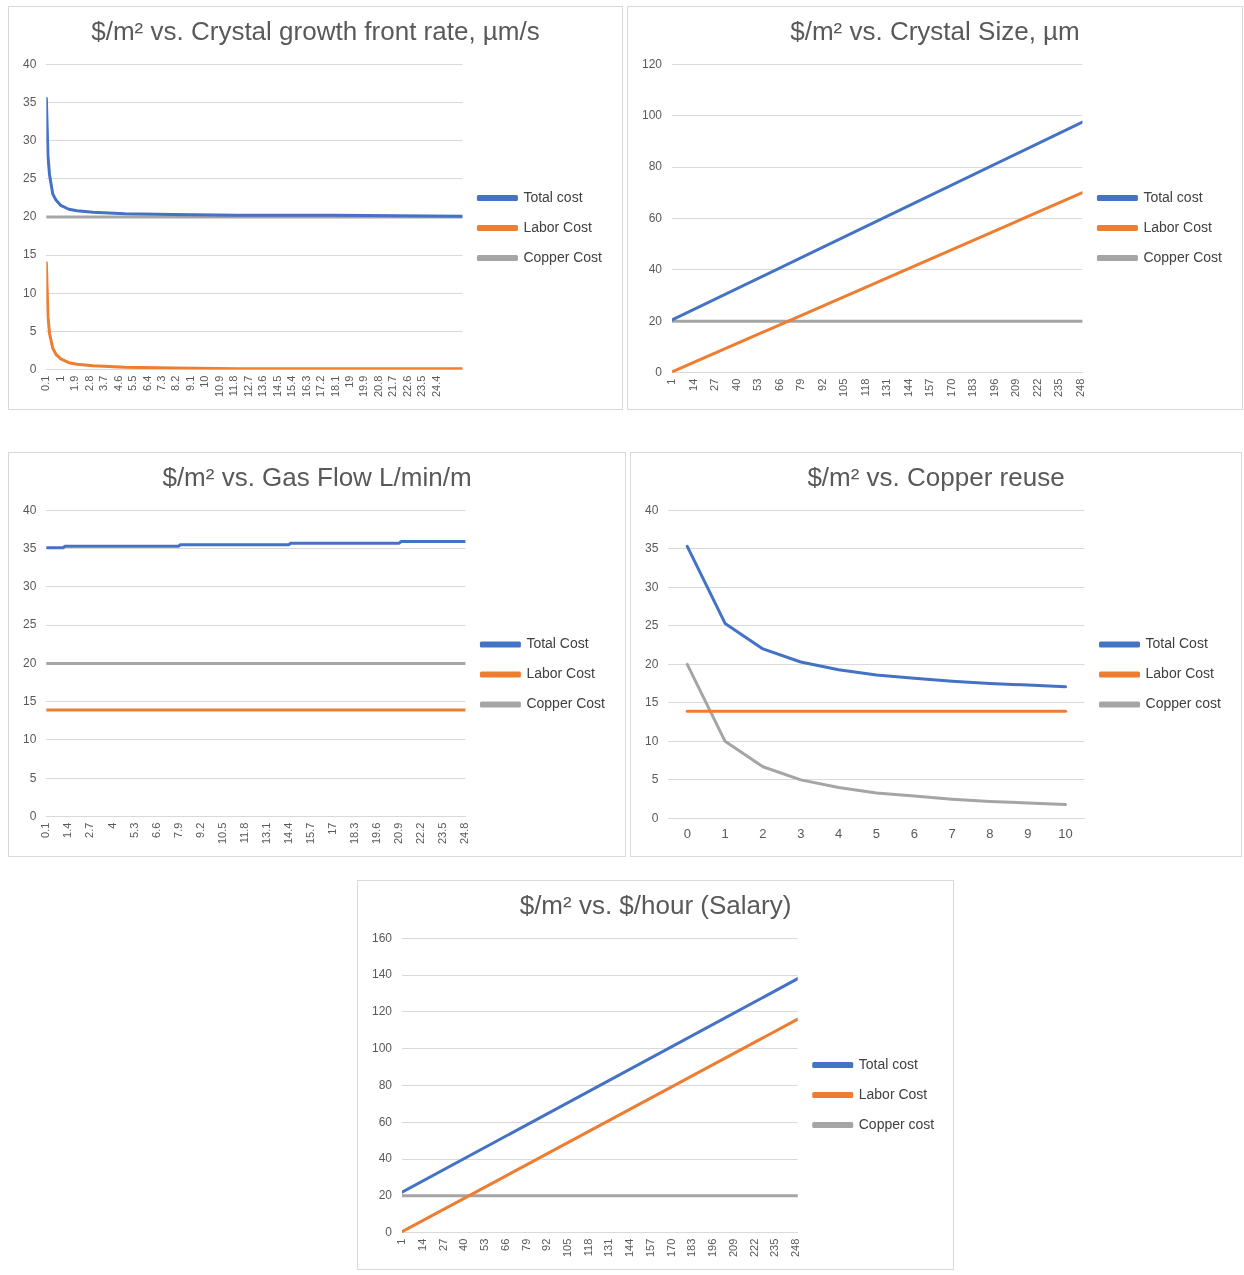 This screenshot has width=1244, height=1275. Describe the element at coordinates (896, 1123) in the screenshot. I see `legend-label: Copper cost` at that location.